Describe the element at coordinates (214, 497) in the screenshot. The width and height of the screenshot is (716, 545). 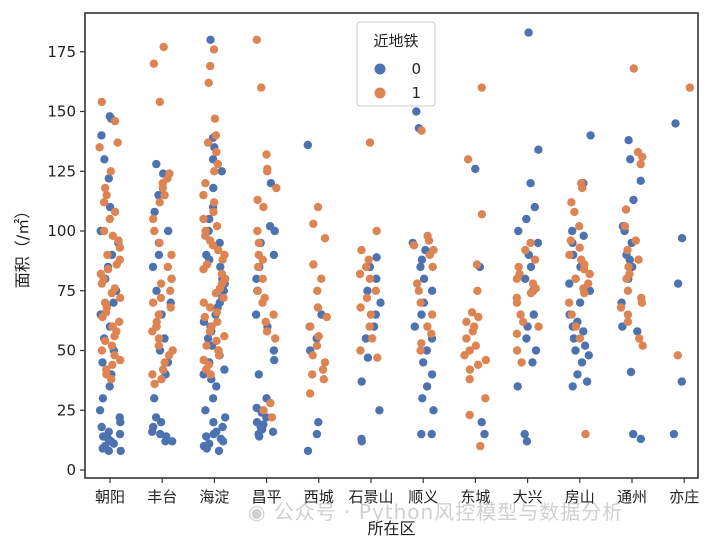
I see `x-tick-label: 海淀` at that location.